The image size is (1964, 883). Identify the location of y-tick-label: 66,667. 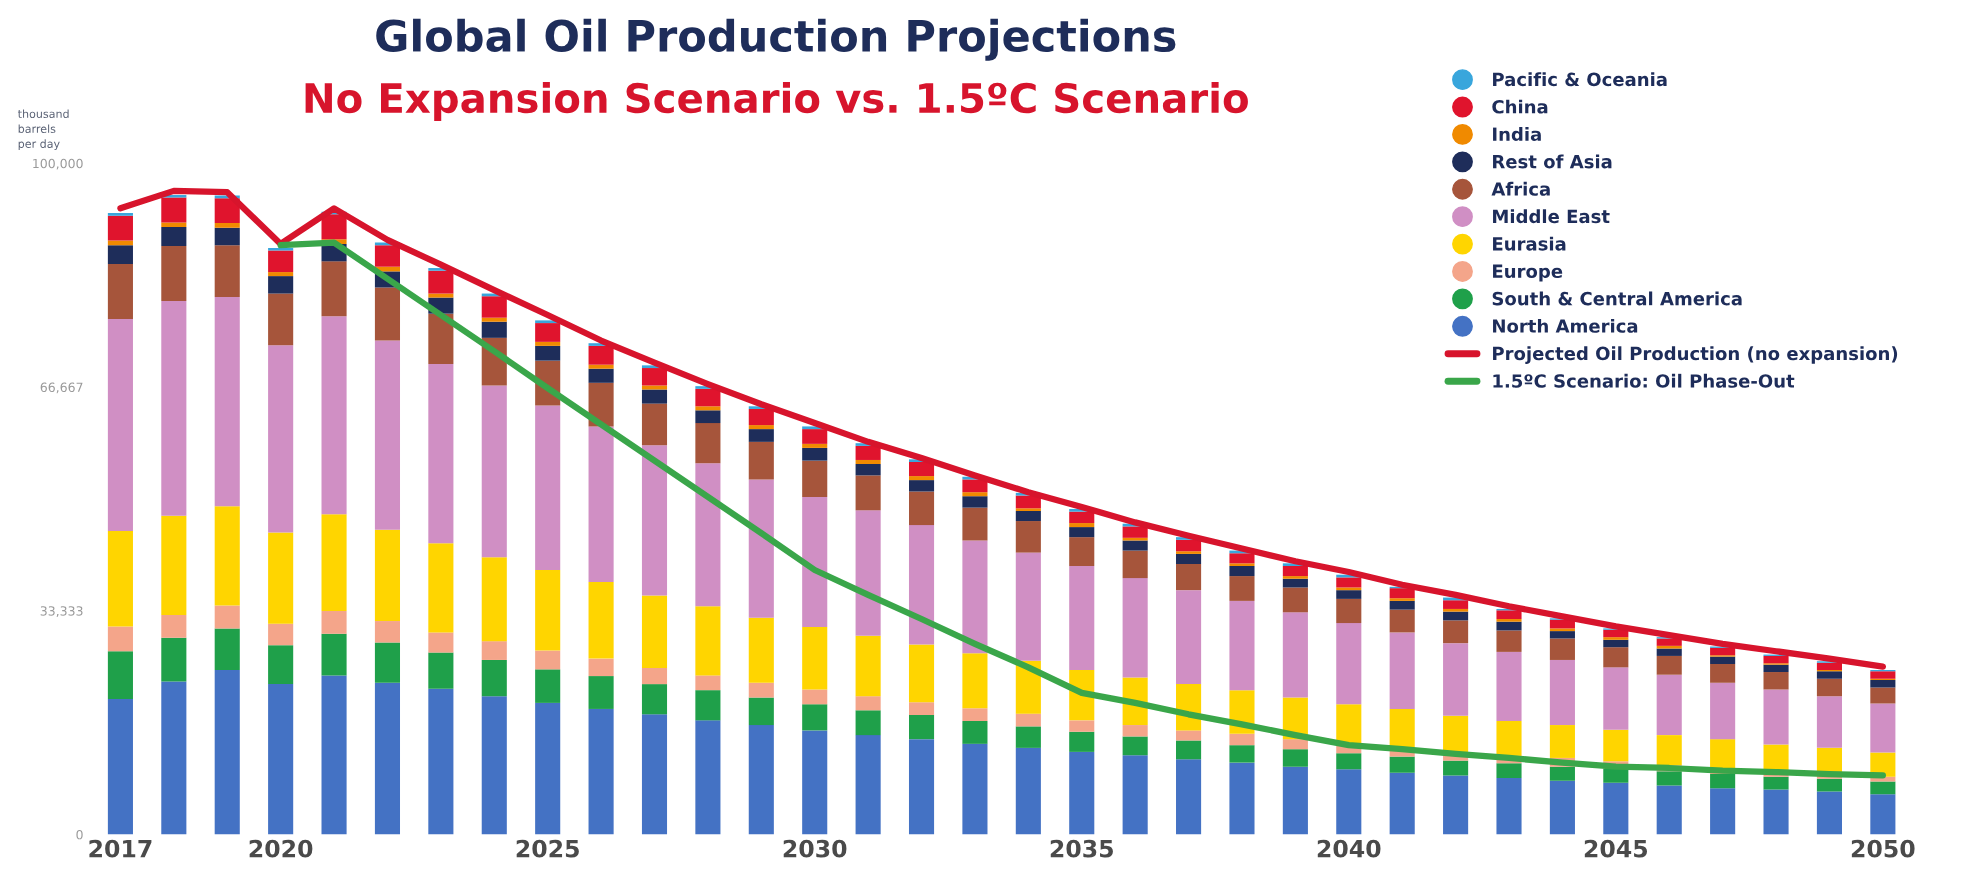
(61, 388).